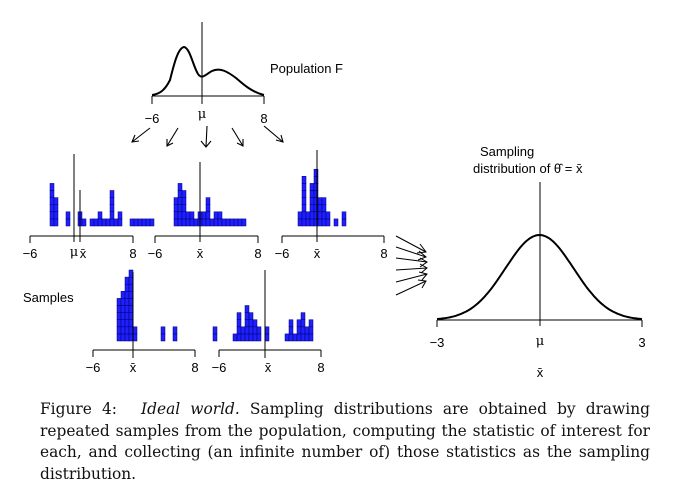 The height and width of the screenshot is (504, 674). Describe the element at coordinates (411, 253) in the screenshot. I see `arrow-right` at that location.